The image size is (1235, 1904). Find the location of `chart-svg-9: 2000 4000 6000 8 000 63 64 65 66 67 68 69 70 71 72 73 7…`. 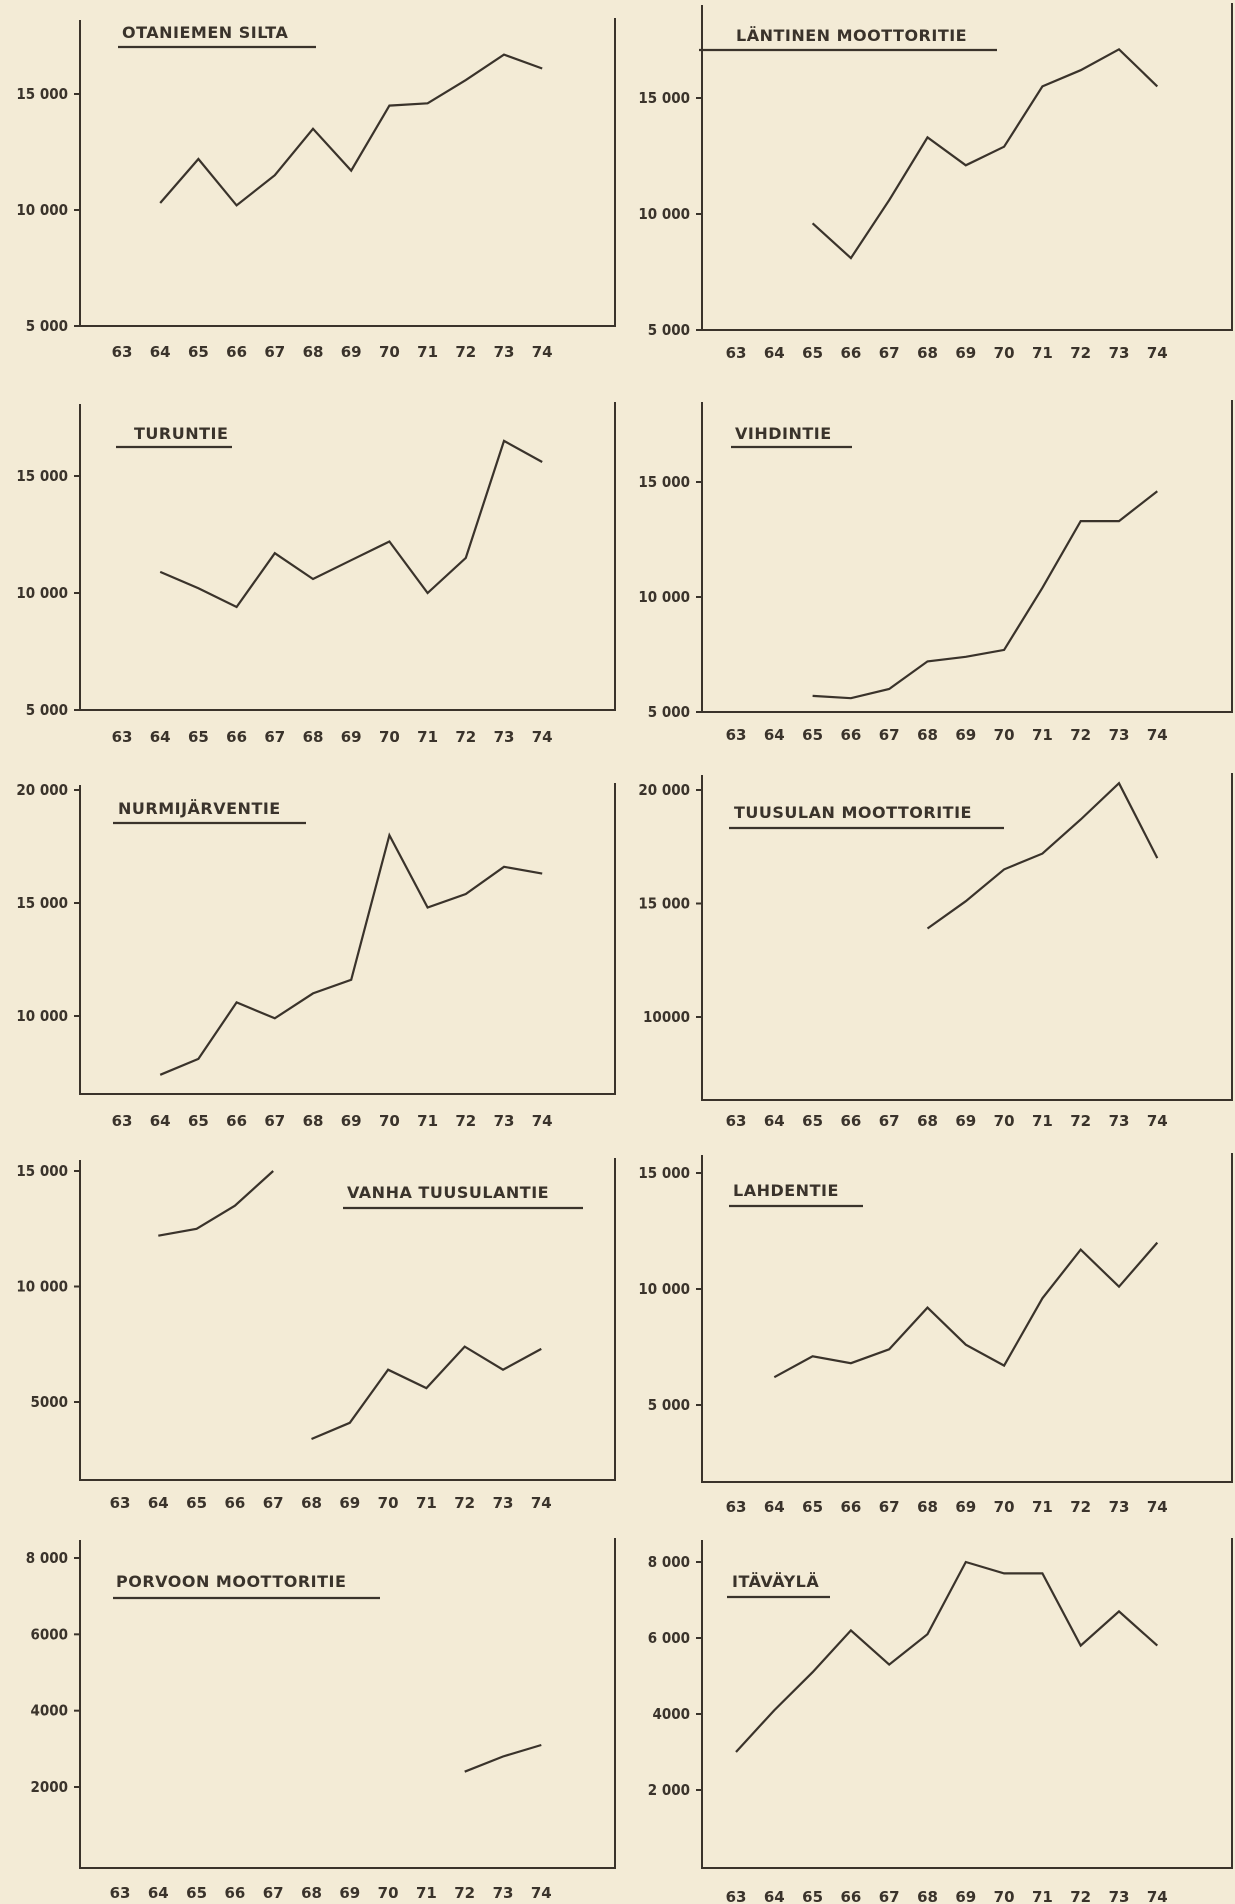

chart-svg-9: 2000 4000 6000 8 000 63 64 65 66 67 68 69 70 71 72 73 7… is located at coordinates (321, 1720).